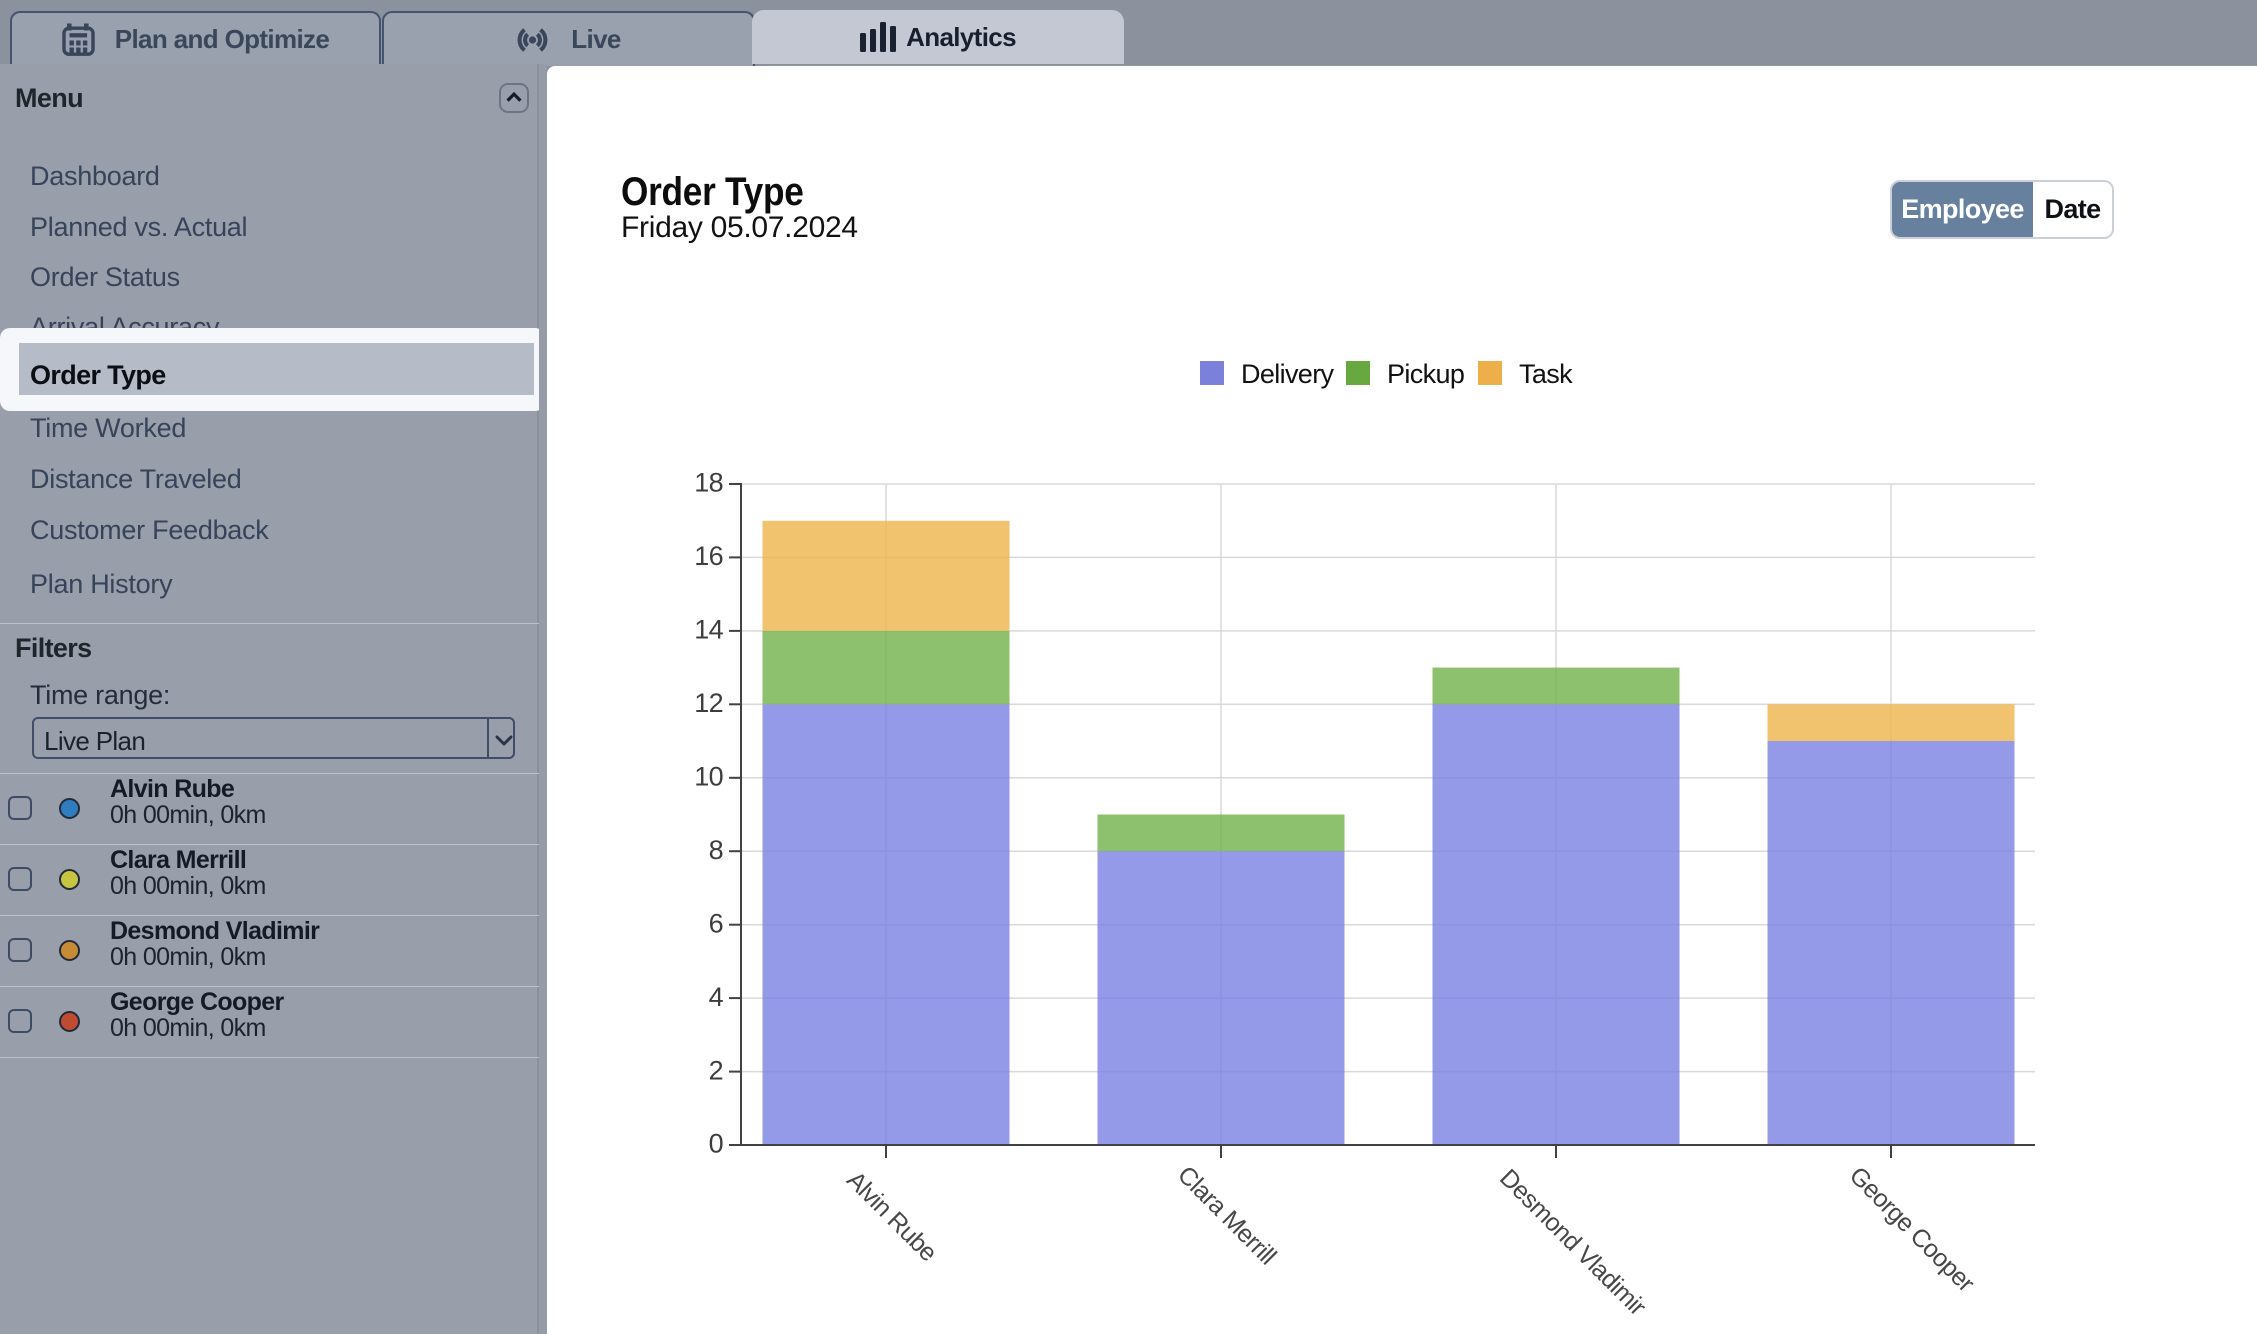  I want to click on svg-text: Clara Merrill, so click(1226, 1215).